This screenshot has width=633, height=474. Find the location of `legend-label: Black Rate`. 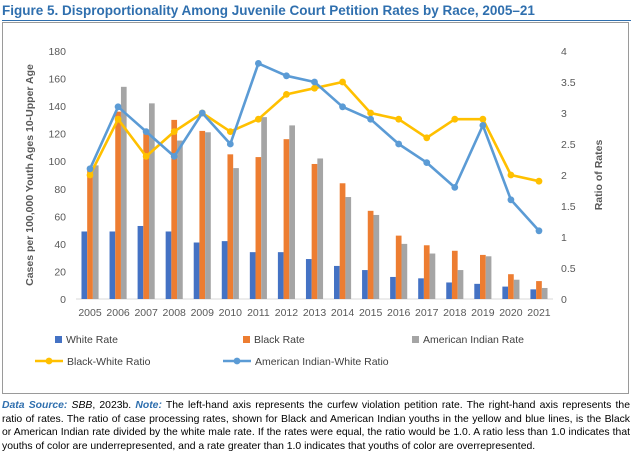

legend-label: Black Rate is located at coordinates (279, 340).